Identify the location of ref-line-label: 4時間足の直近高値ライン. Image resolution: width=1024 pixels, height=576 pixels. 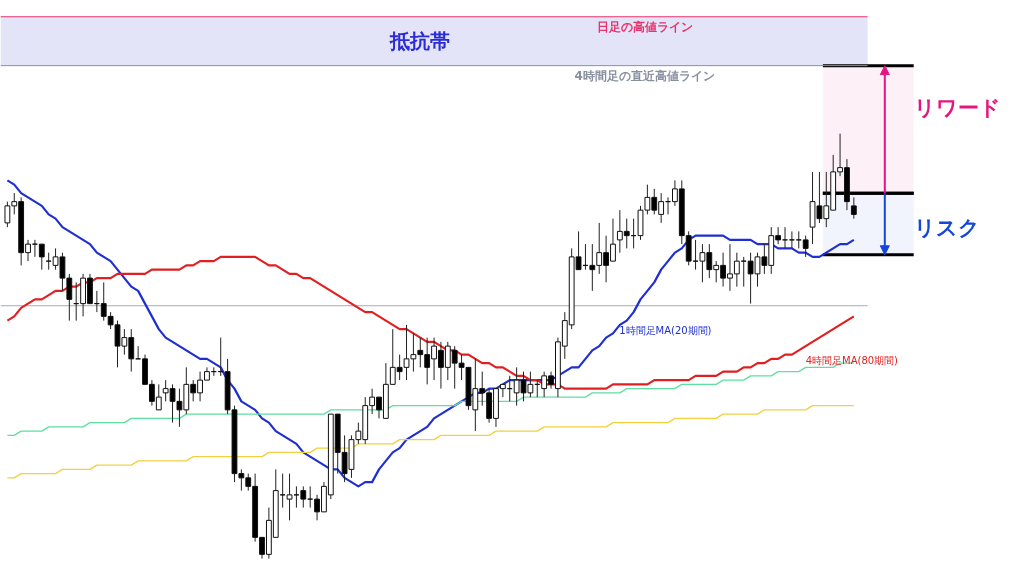
(644, 75).